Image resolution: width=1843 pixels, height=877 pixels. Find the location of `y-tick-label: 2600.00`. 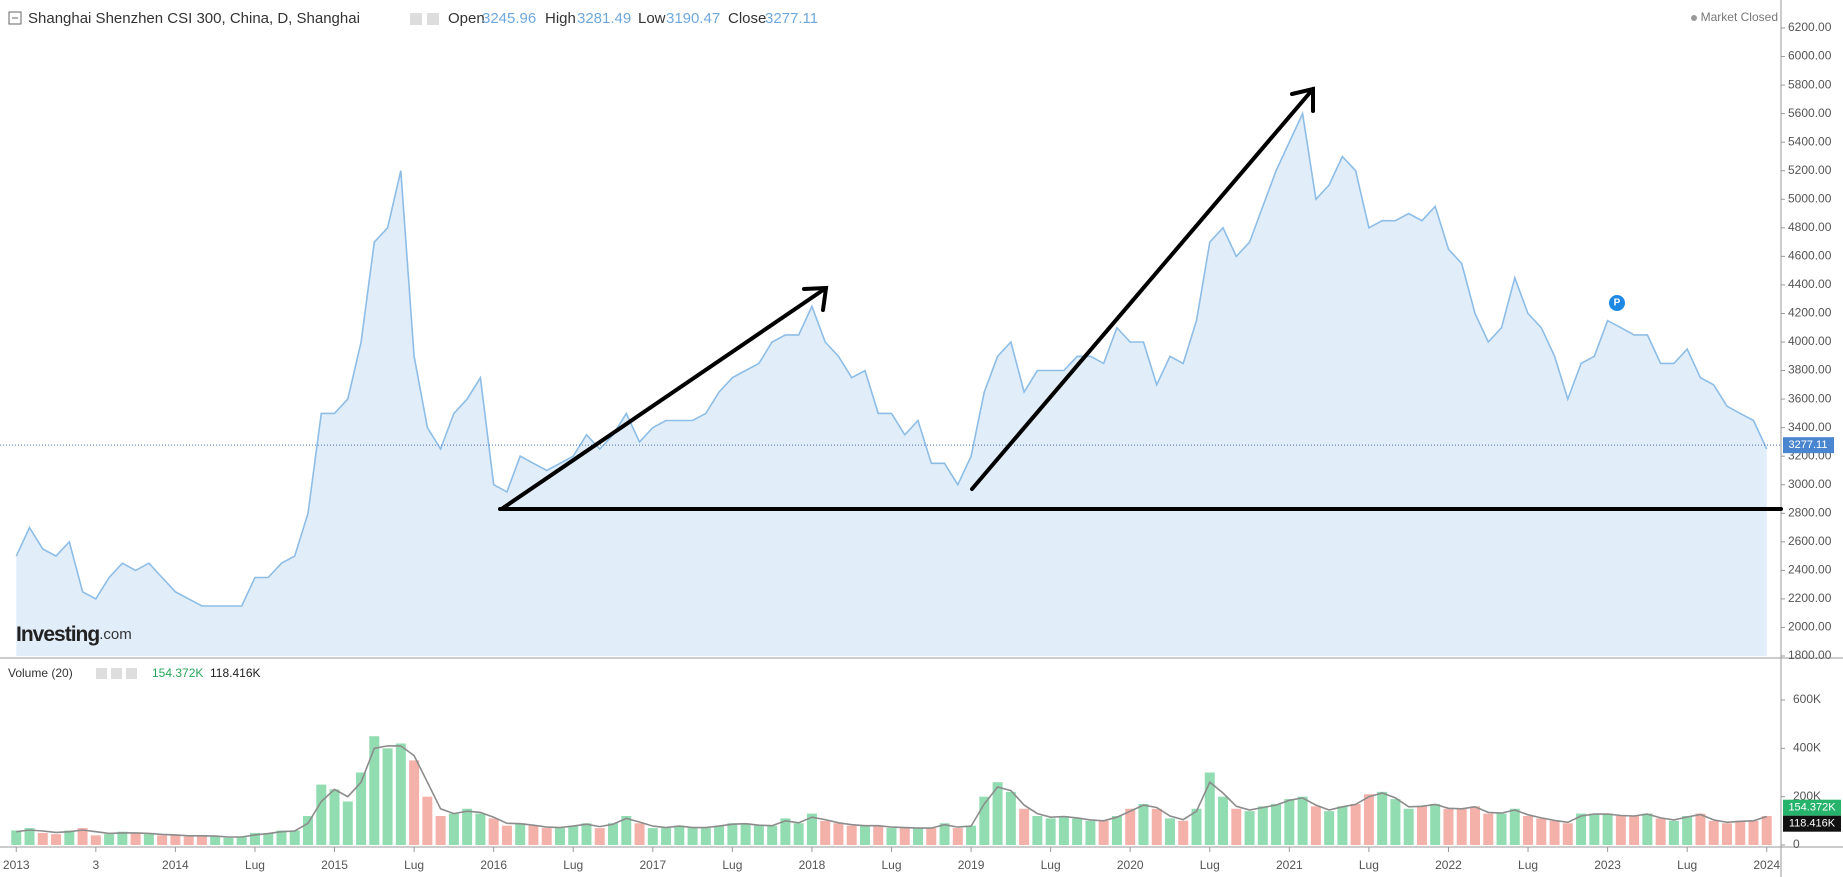

y-tick-label: 2600.00 is located at coordinates (1810, 541).